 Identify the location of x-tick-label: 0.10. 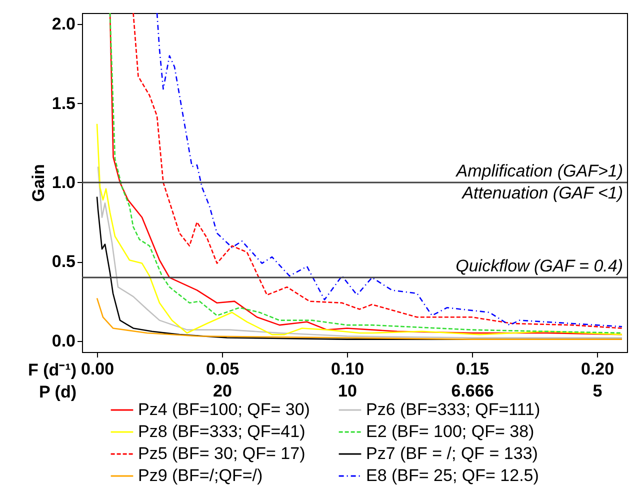
(347, 369).